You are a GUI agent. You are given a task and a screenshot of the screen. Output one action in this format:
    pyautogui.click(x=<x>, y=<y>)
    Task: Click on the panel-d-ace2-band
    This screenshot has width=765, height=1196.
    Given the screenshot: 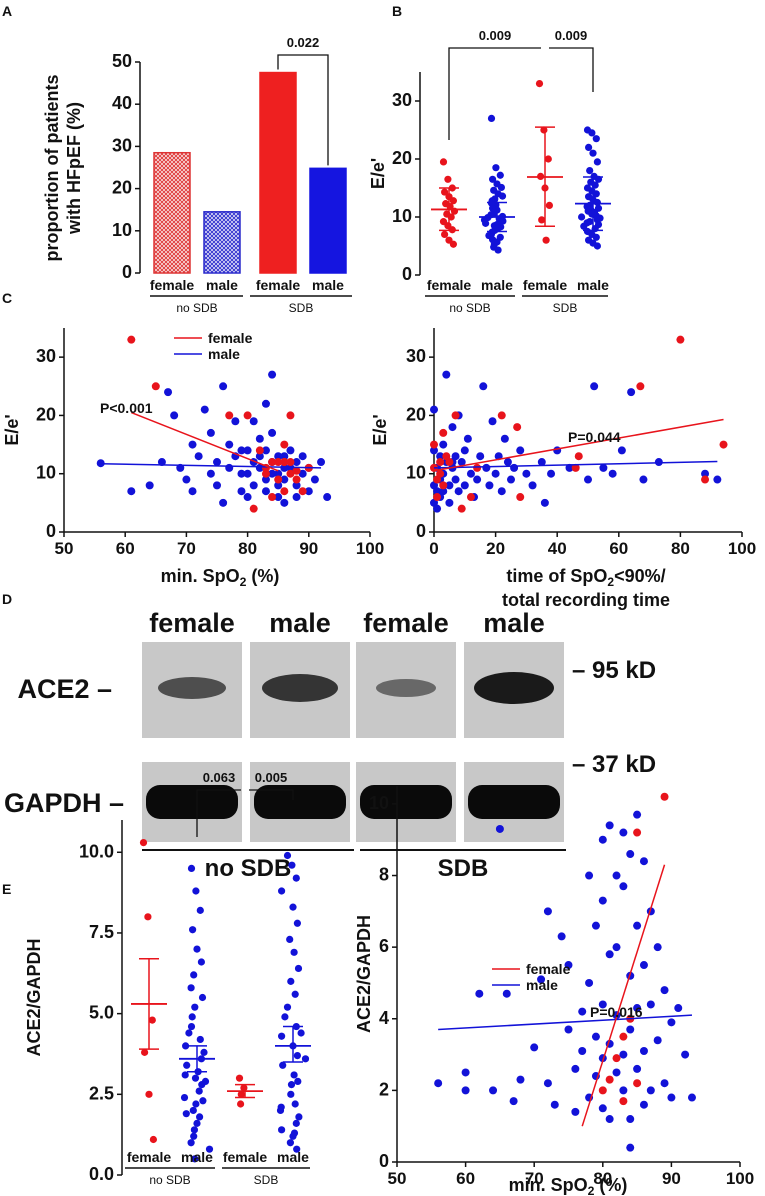 What is the action you would take?
    pyautogui.click(x=406, y=688)
    